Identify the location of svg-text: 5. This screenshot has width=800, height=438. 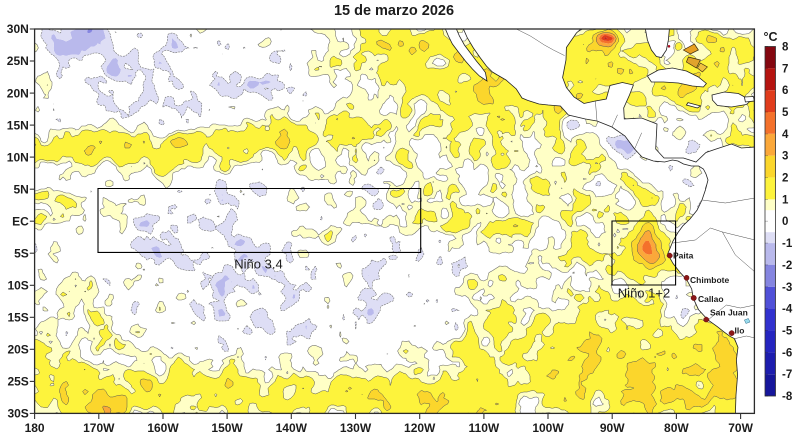
(785, 113).